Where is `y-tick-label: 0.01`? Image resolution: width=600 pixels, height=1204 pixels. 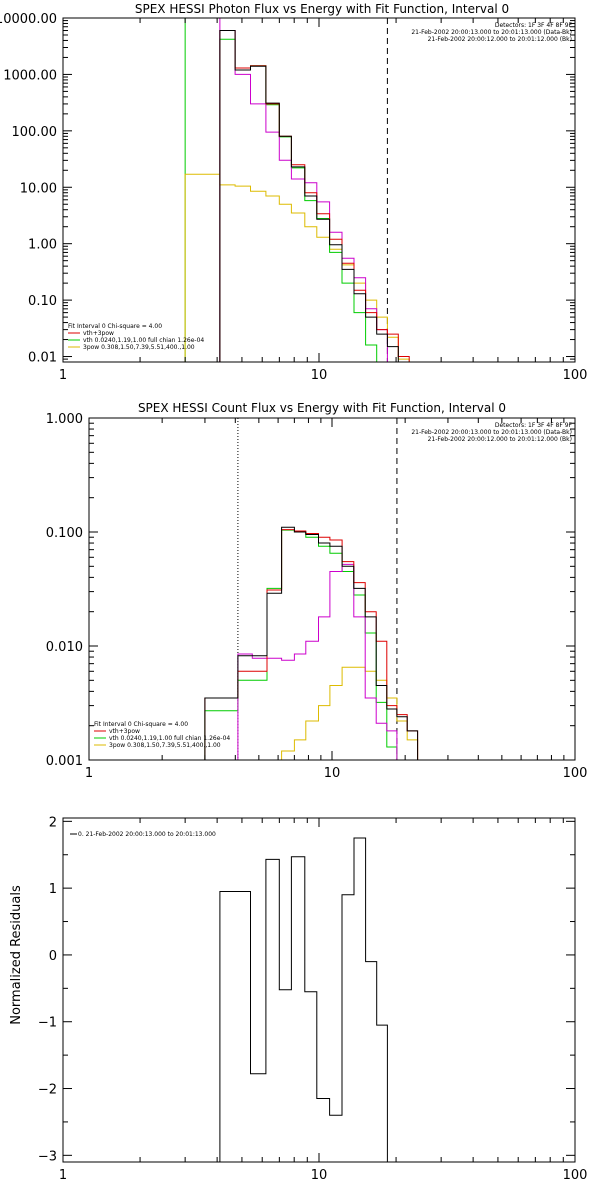
y-tick-label: 0.01 is located at coordinates (42, 358).